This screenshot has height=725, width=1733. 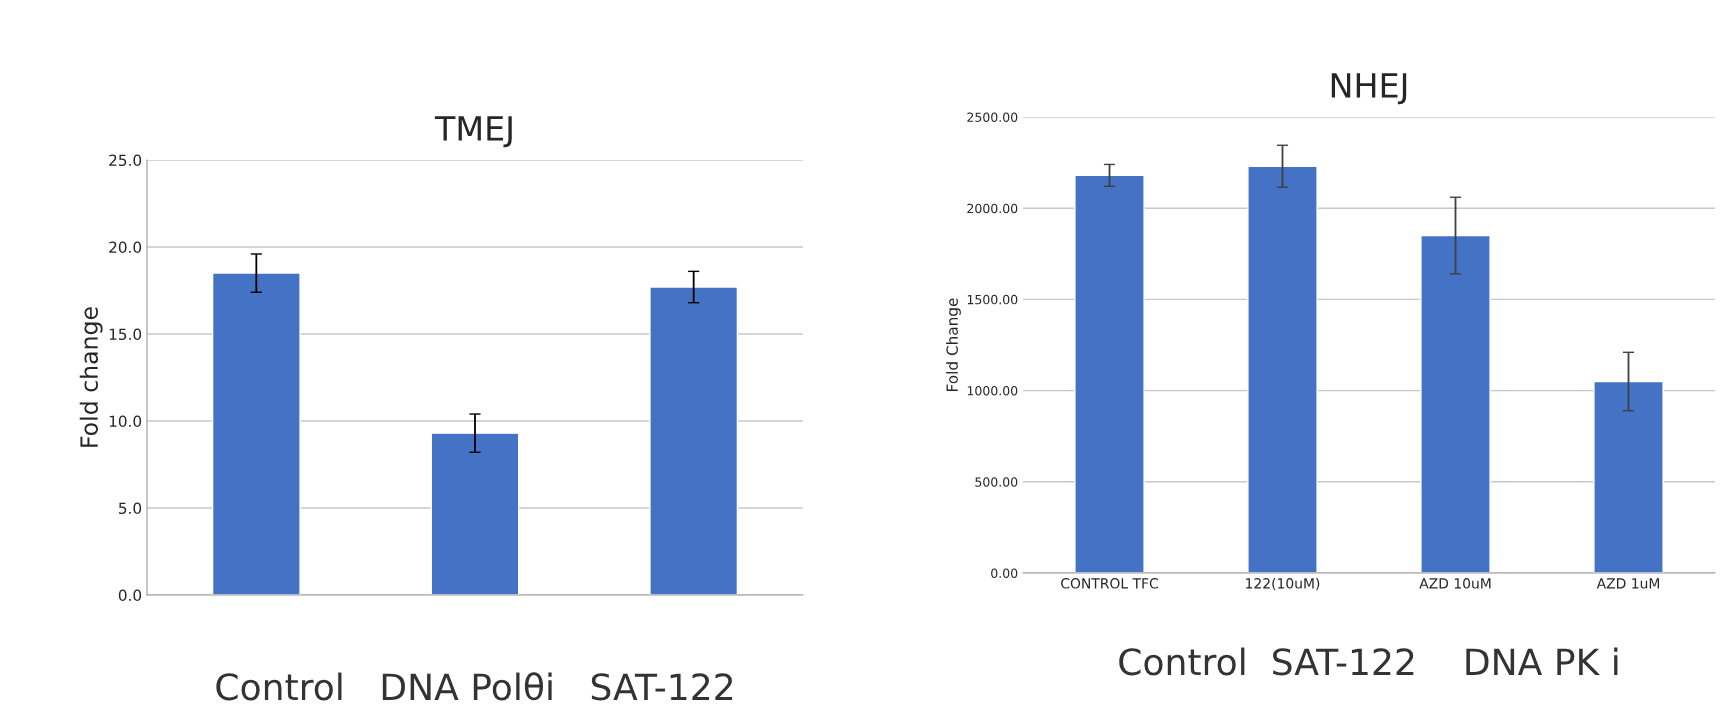 What do you see at coordinates (996, 482) in the screenshot?
I see `y-tick-label: 500.00` at bounding box center [996, 482].